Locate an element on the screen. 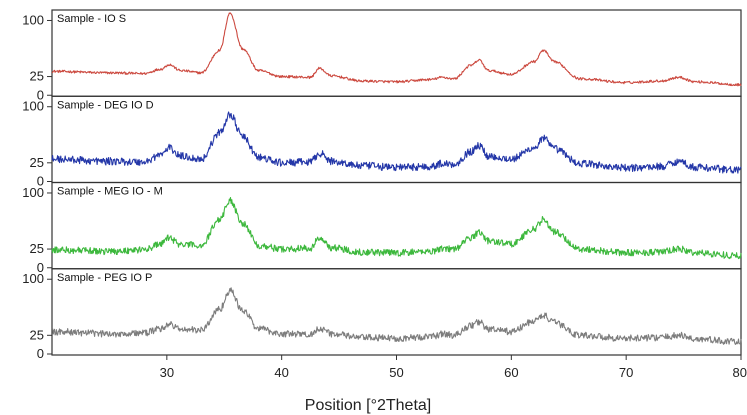  x-tick-label: 50 is located at coordinates (396, 372).